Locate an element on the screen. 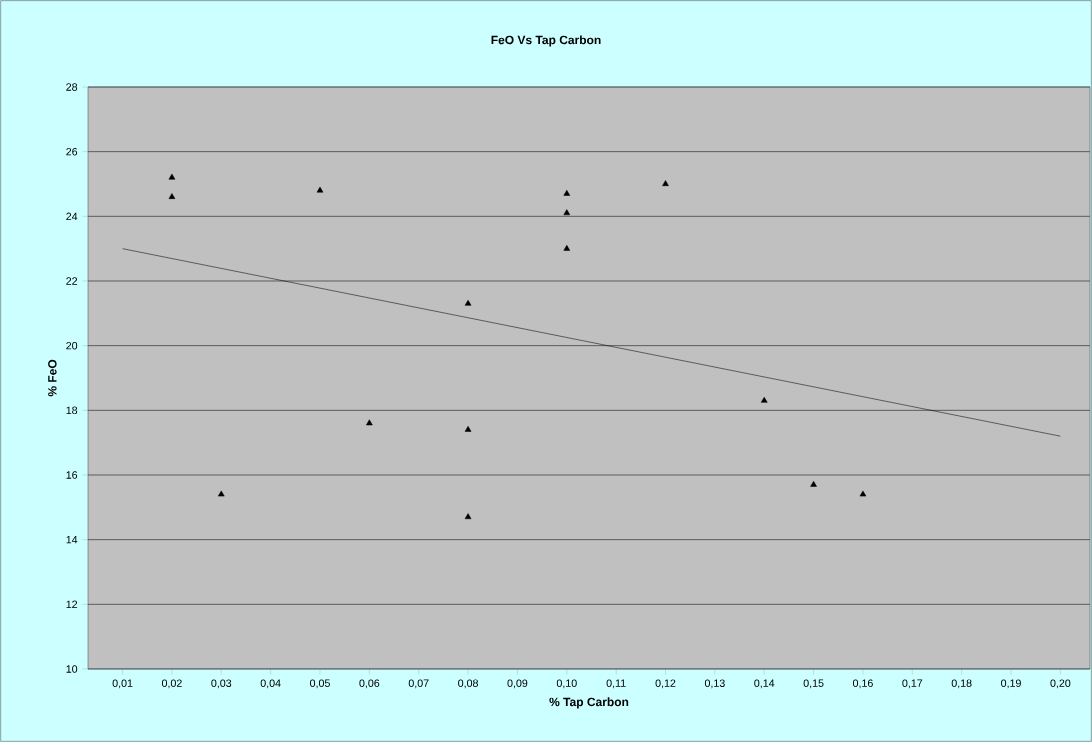 The image size is (1092, 742). y-tick-label: 26 is located at coordinates (72, 151).